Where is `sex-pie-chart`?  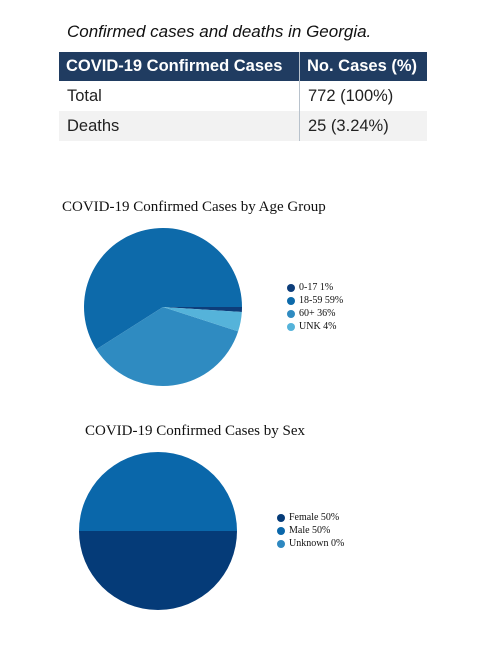 sex-pie-chart is located at coordinates (158, 531).